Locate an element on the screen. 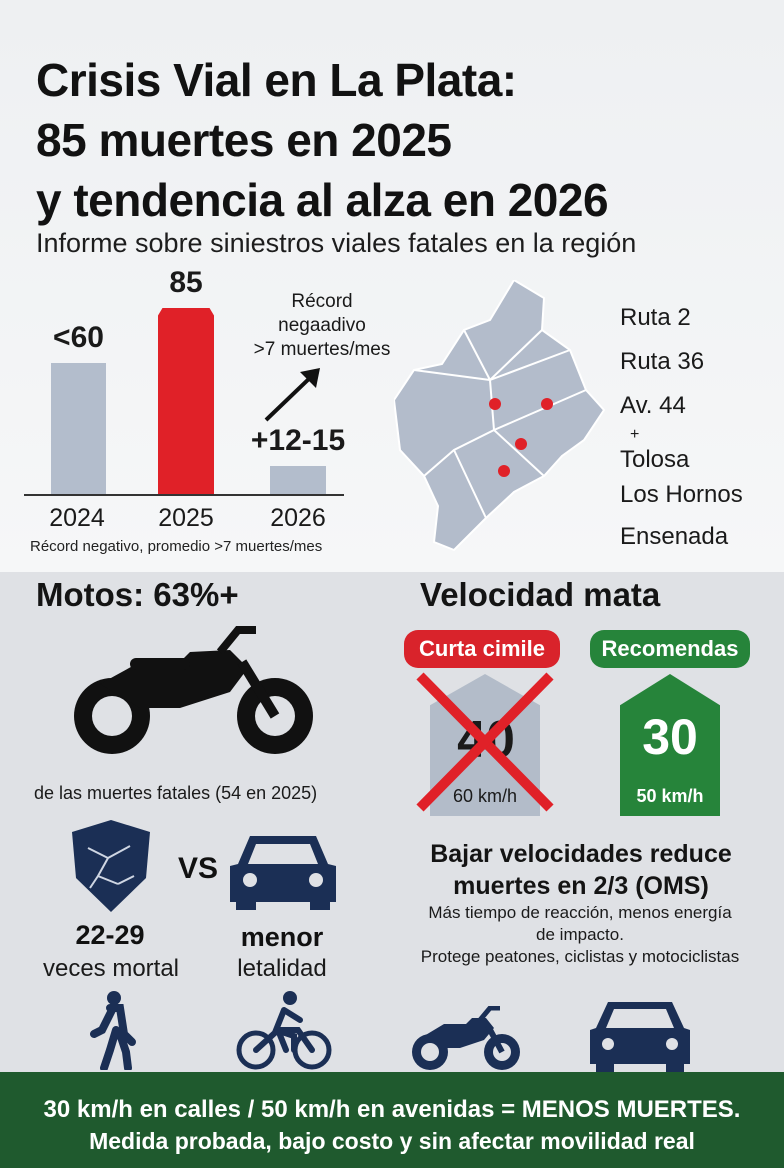  trend-up-arrow-icon is located at coordinates (292, 395).